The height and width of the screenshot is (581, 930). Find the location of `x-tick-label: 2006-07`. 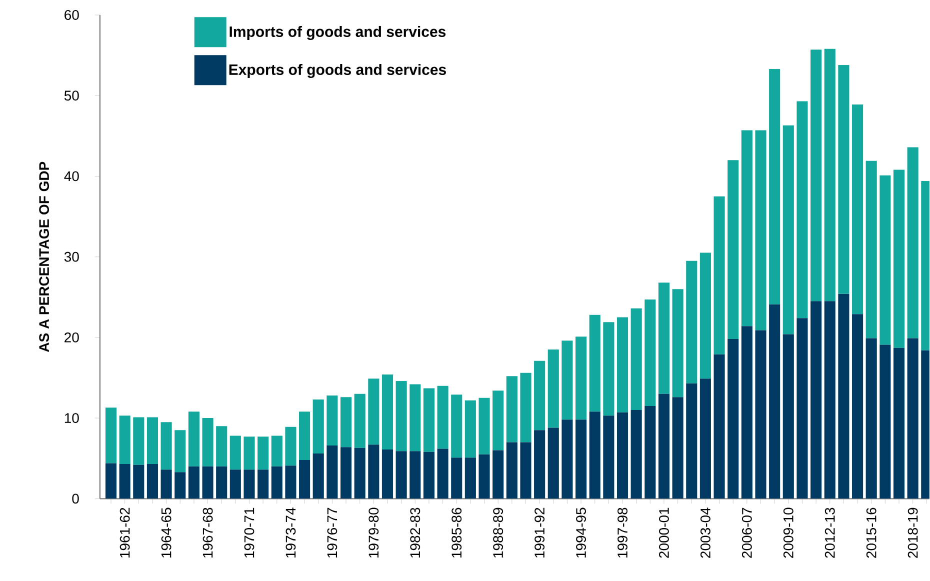

x-tick-label: 2006-07 is located at coordinates (747, 533).